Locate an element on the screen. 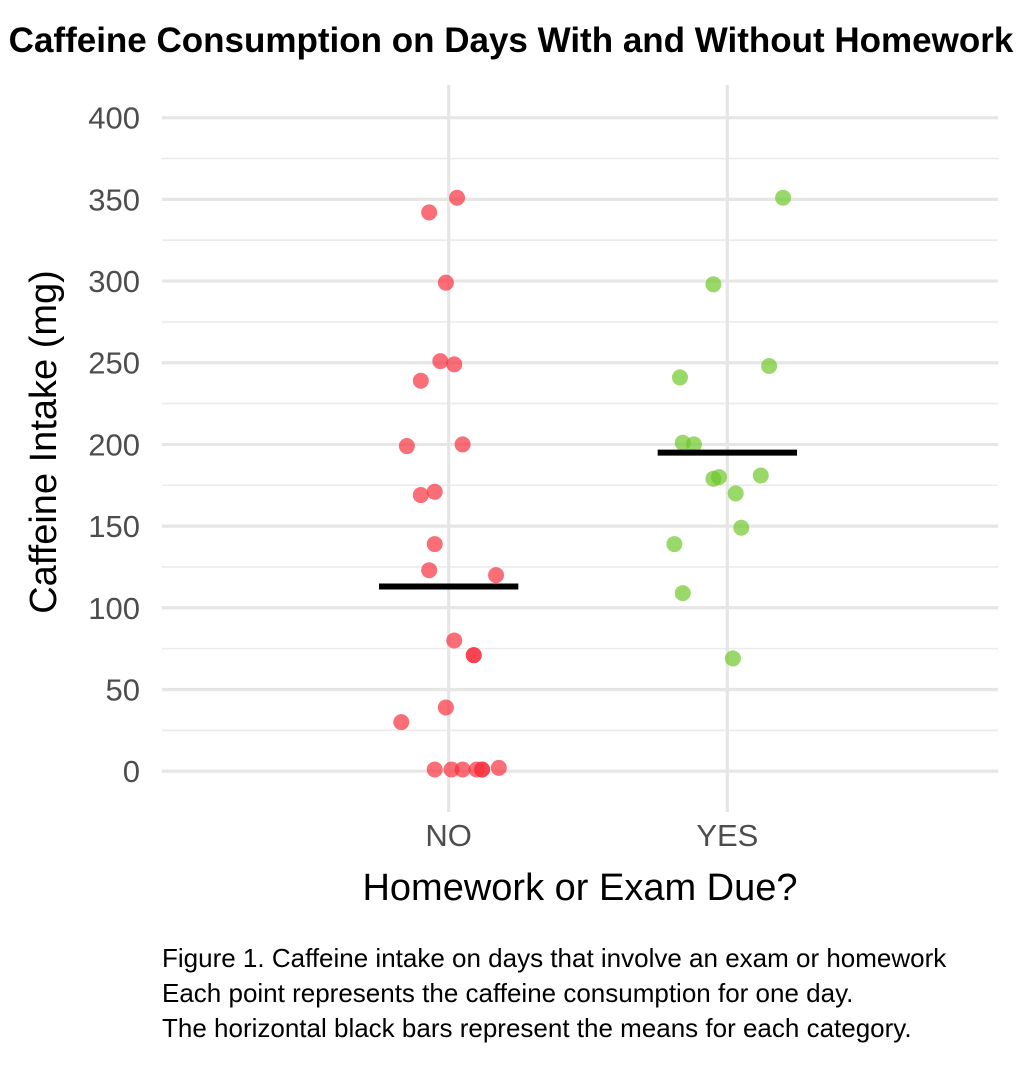 This screenshot has height=1070, width=1022. y-tick-label: 100 is located at coordinates (114, 608).